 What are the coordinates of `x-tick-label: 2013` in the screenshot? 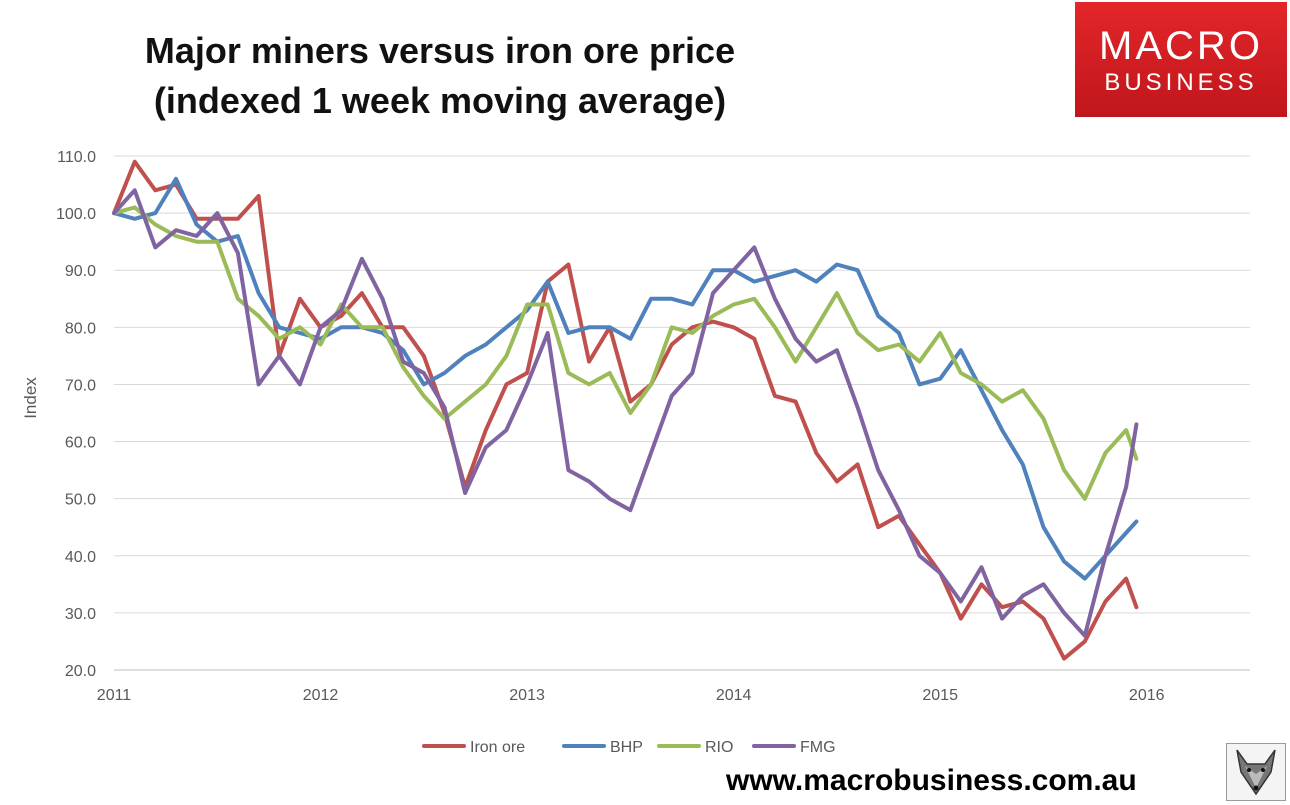 It's located at (527, 695).